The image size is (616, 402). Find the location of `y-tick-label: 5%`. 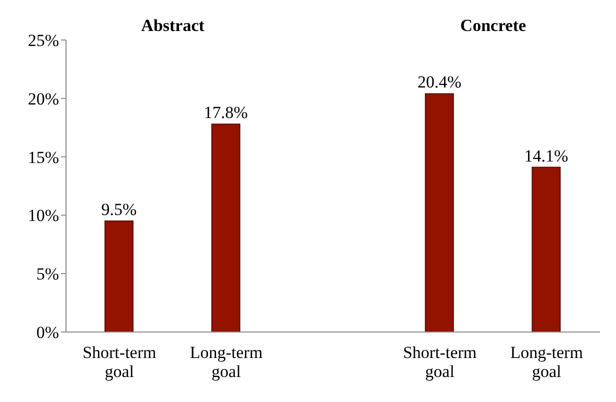

y-tick-label: 5% is located at coordinates (47, 274).